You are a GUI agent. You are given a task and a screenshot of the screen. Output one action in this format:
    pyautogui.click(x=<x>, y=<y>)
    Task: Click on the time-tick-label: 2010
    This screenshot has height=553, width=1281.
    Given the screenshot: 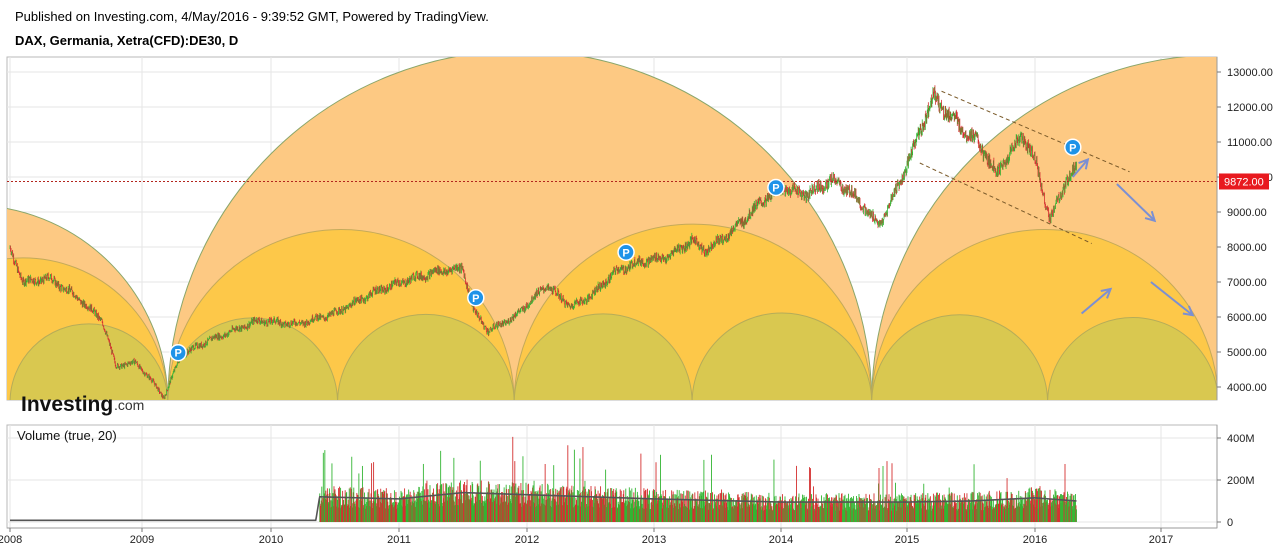 What is the action you would take?
    pyautogui.click(x=271, y=540)
    